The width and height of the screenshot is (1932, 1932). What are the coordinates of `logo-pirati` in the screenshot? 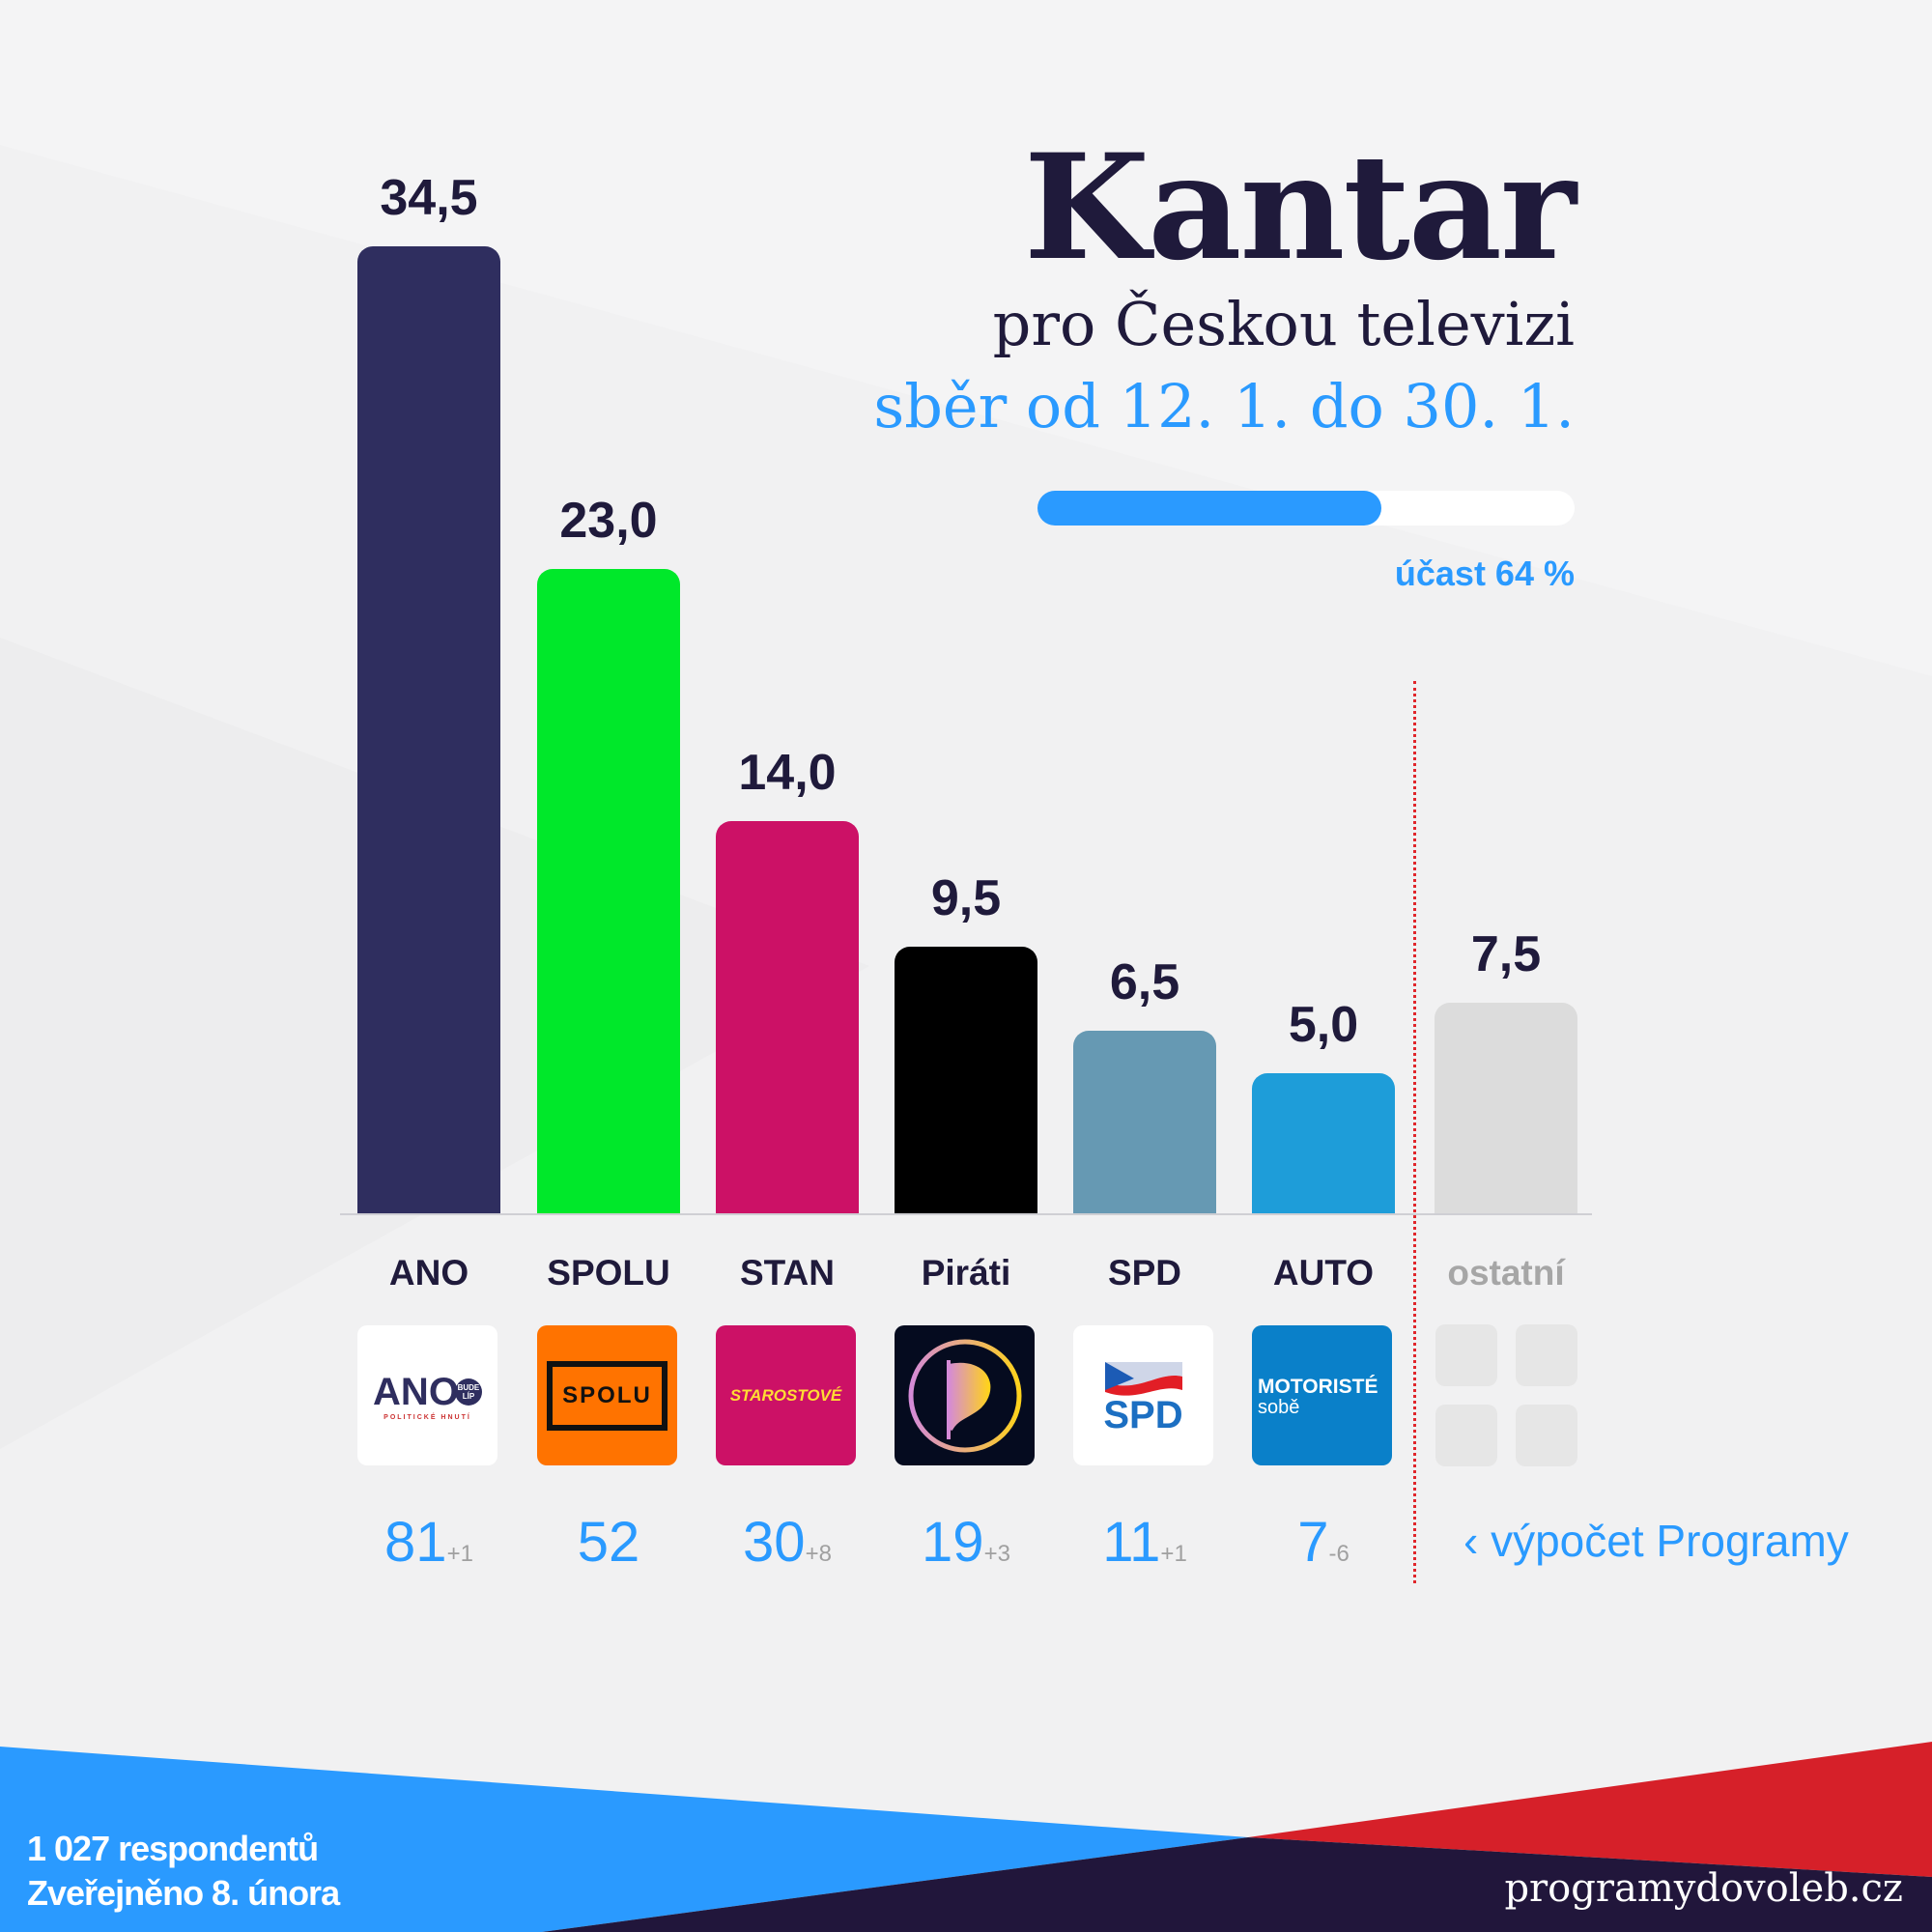 It's located at (965, 1395).